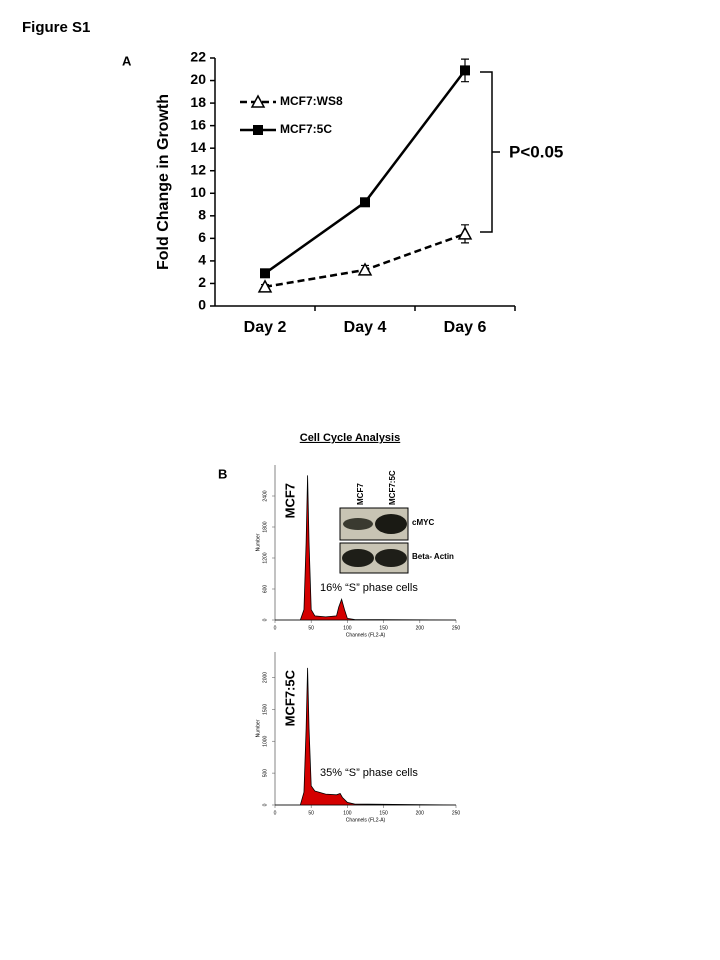 The image size is (720, 960). What do you see at coordinates (265, 677) in the screenshot?
I see `y-tick-label: 2000` at bounding box center [265, 677].